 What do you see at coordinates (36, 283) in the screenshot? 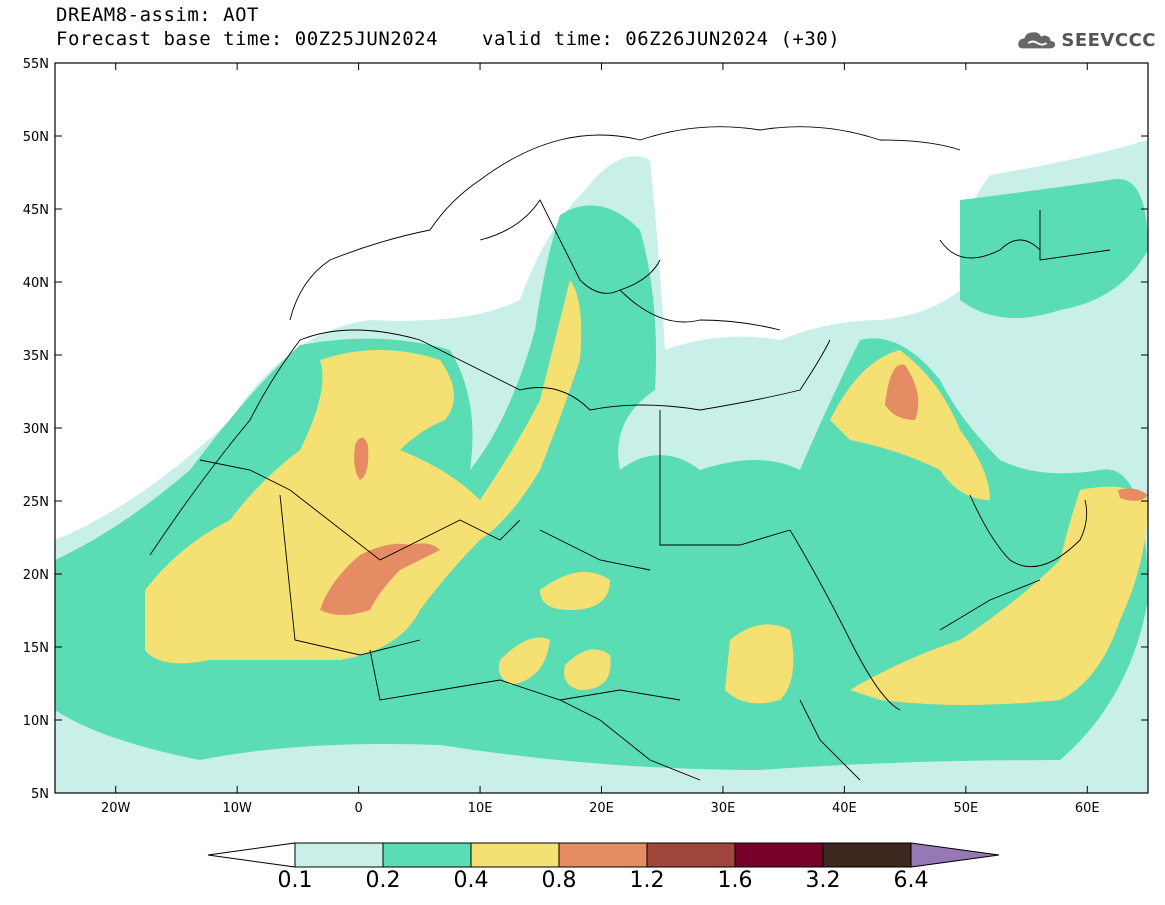
I see `lat-tick-label: 40N` at bounding box center [36, 283].